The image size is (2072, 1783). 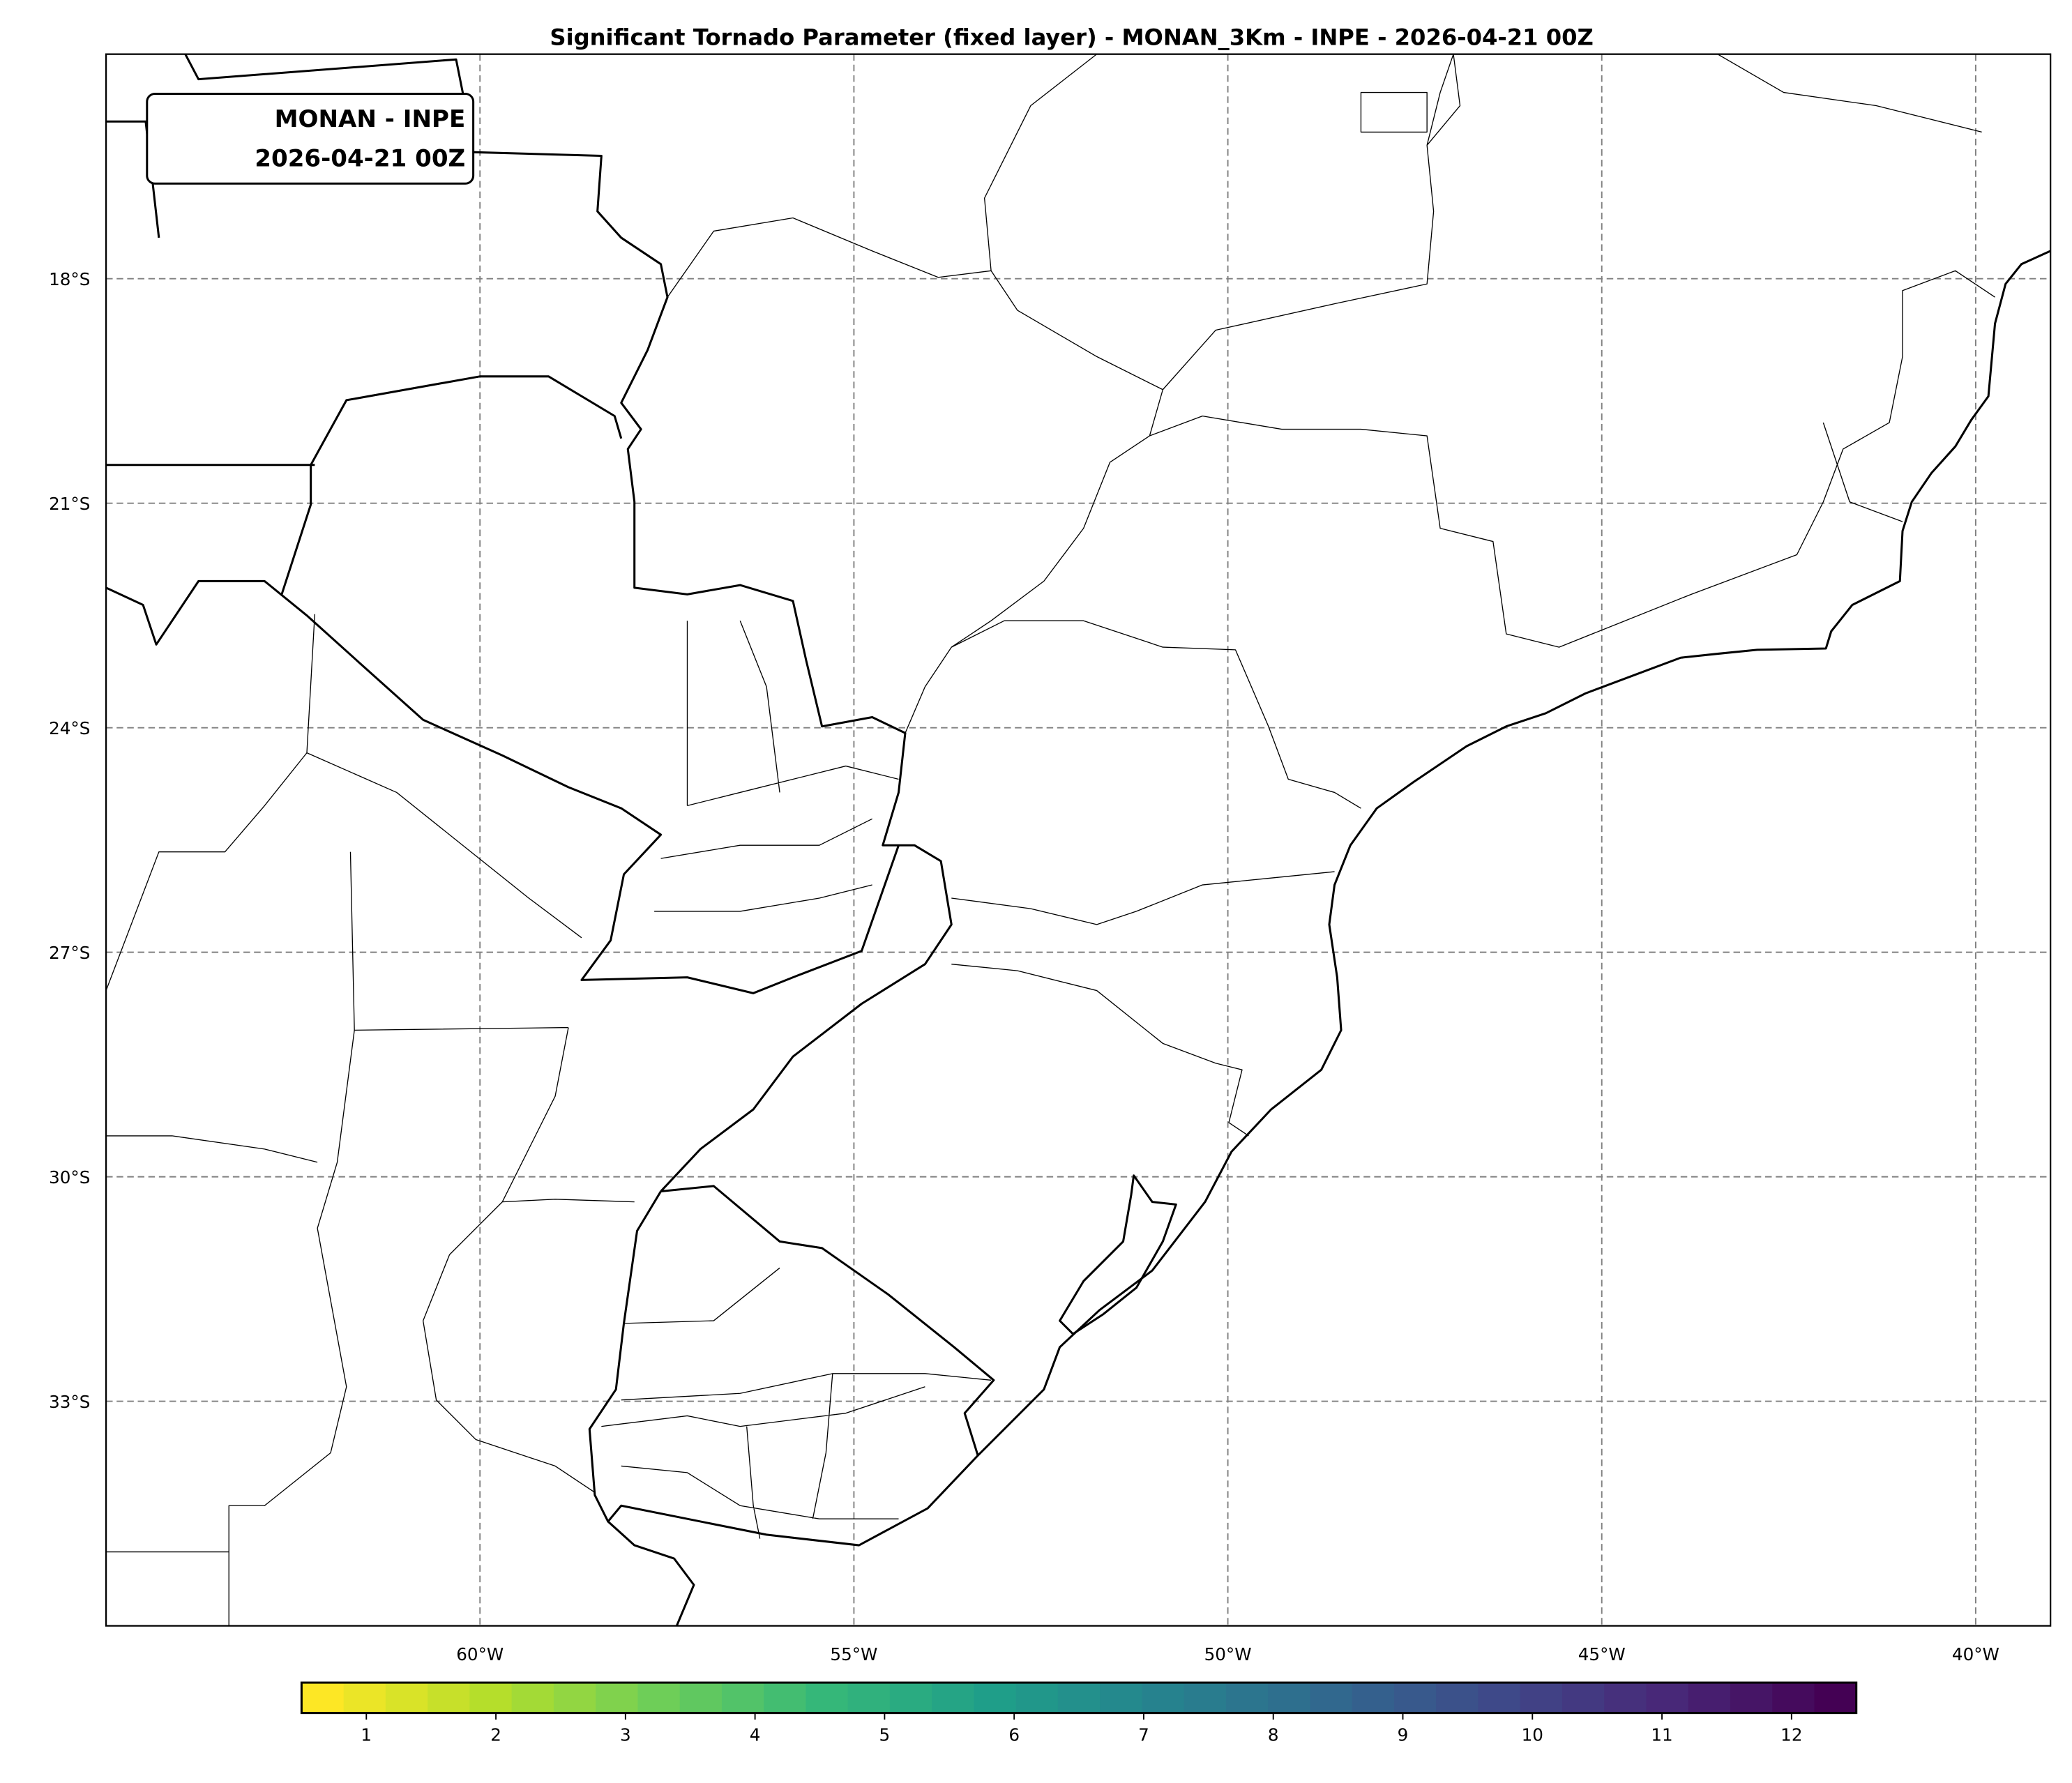 What do you see at coordinates (133, 179) in the screenshot?
I see `border-bolivia` at bounding box center [133, 179].